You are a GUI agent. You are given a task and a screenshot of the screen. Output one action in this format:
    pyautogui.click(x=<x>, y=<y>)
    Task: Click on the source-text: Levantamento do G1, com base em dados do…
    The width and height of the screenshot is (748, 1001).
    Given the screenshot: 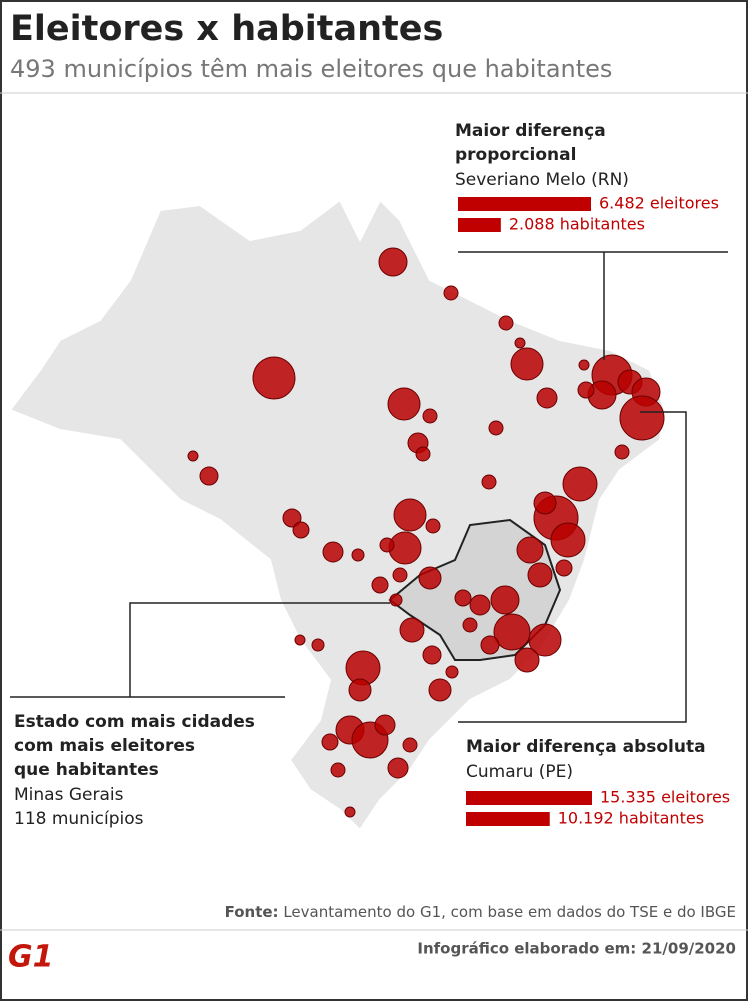 What is the action you would take?
    pyautogui.click(x=509, y=912)
    